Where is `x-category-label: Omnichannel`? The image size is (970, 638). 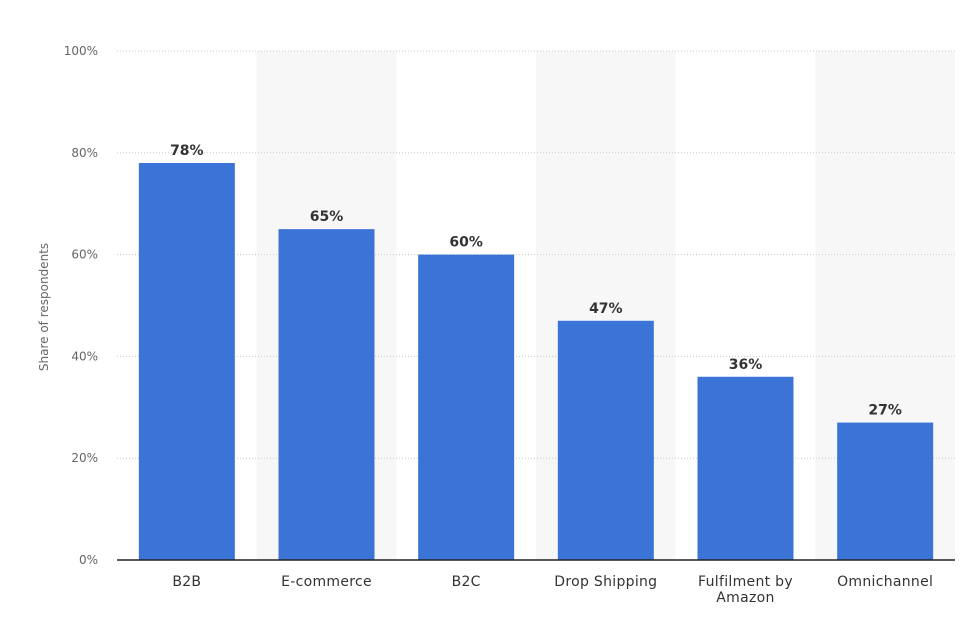
x-category-label: Omnichannel is located at coordinates (885, 582).